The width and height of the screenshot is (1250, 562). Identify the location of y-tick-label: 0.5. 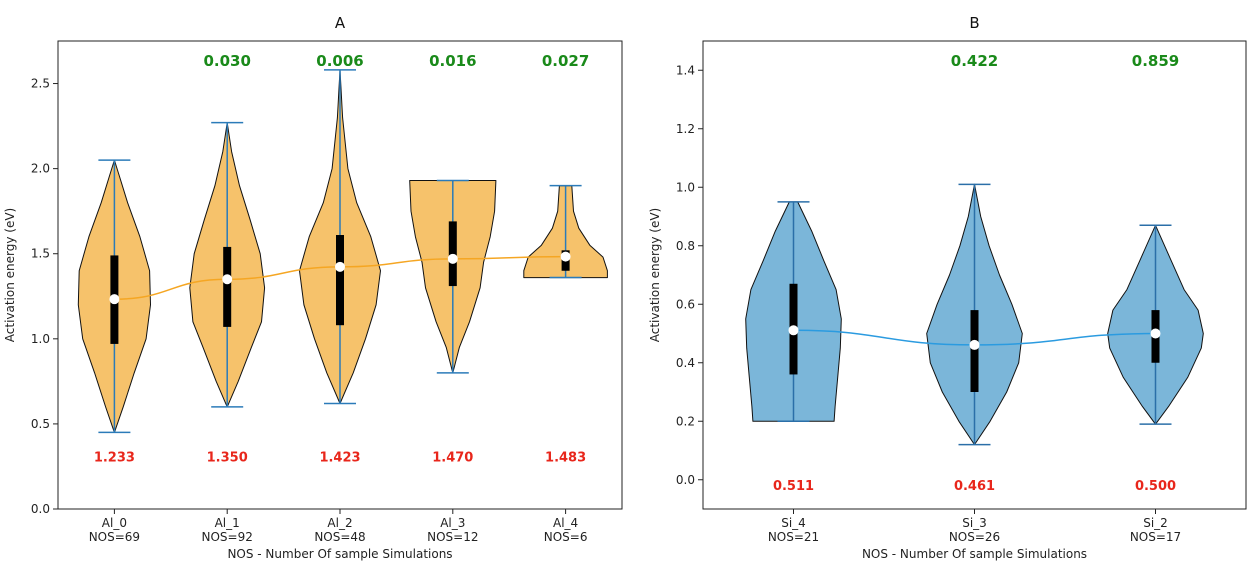
(40, 424).